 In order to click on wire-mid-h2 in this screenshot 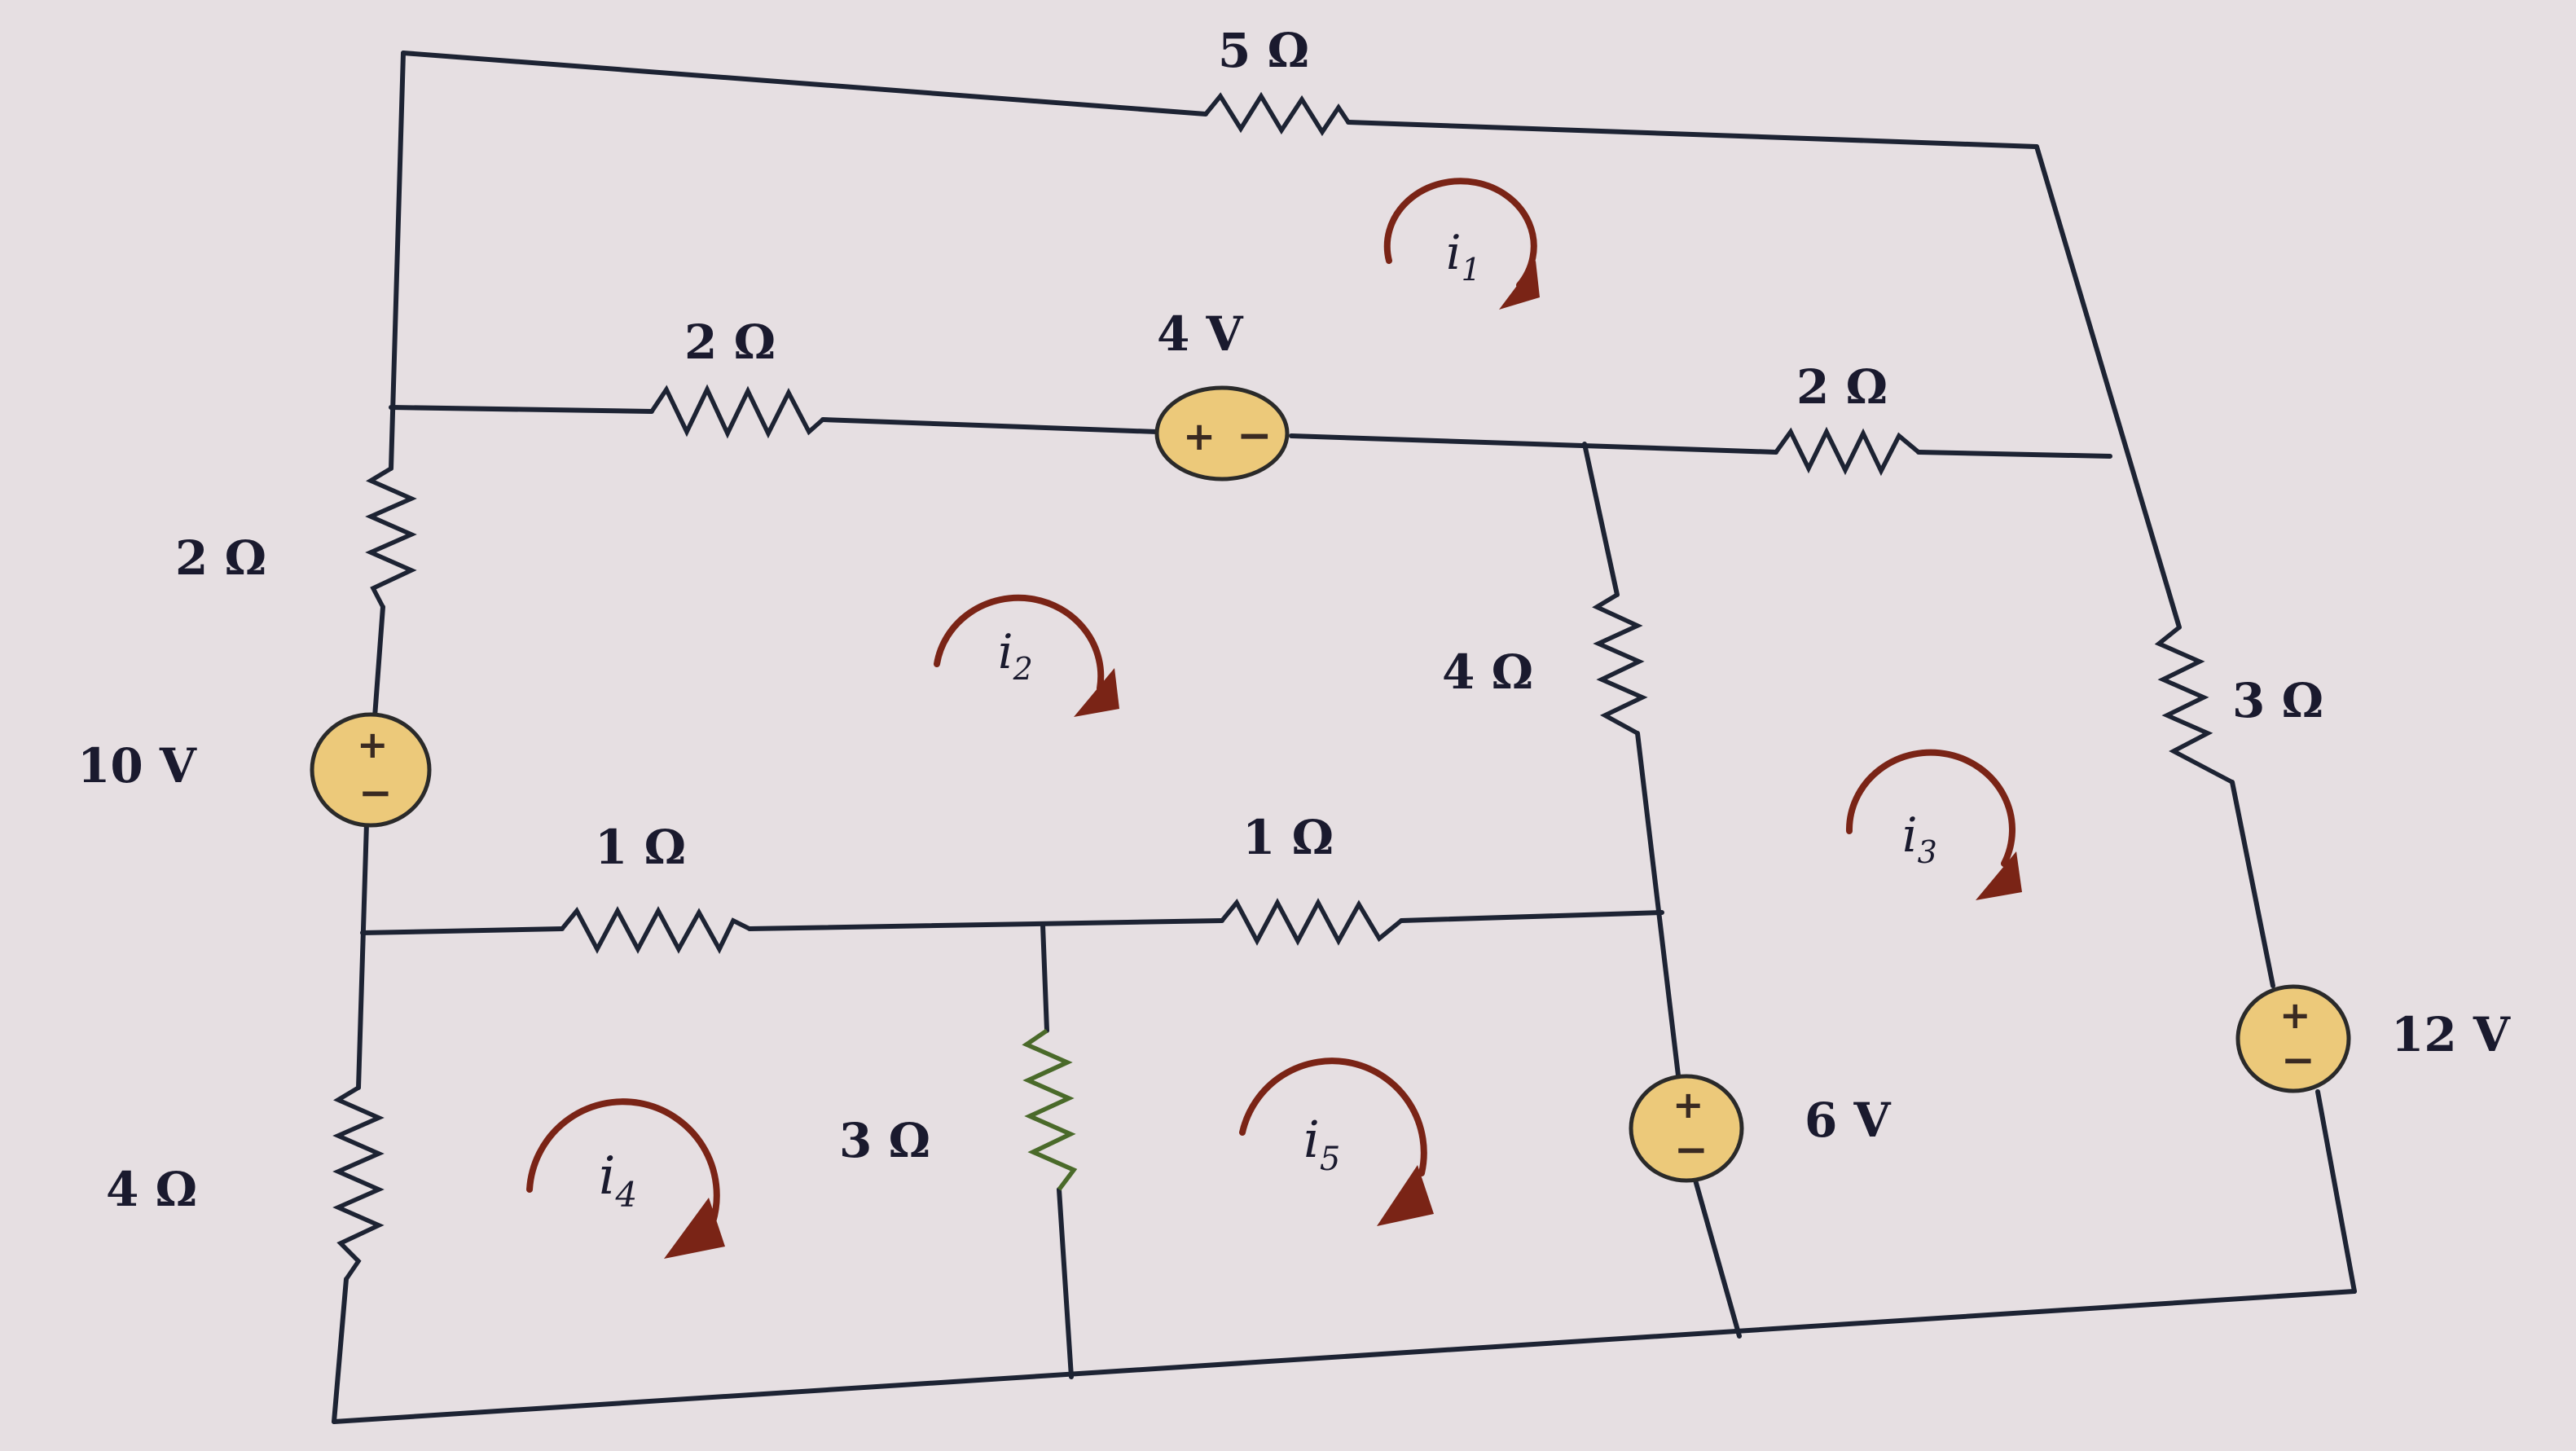, I will do `click(989, 426)`.